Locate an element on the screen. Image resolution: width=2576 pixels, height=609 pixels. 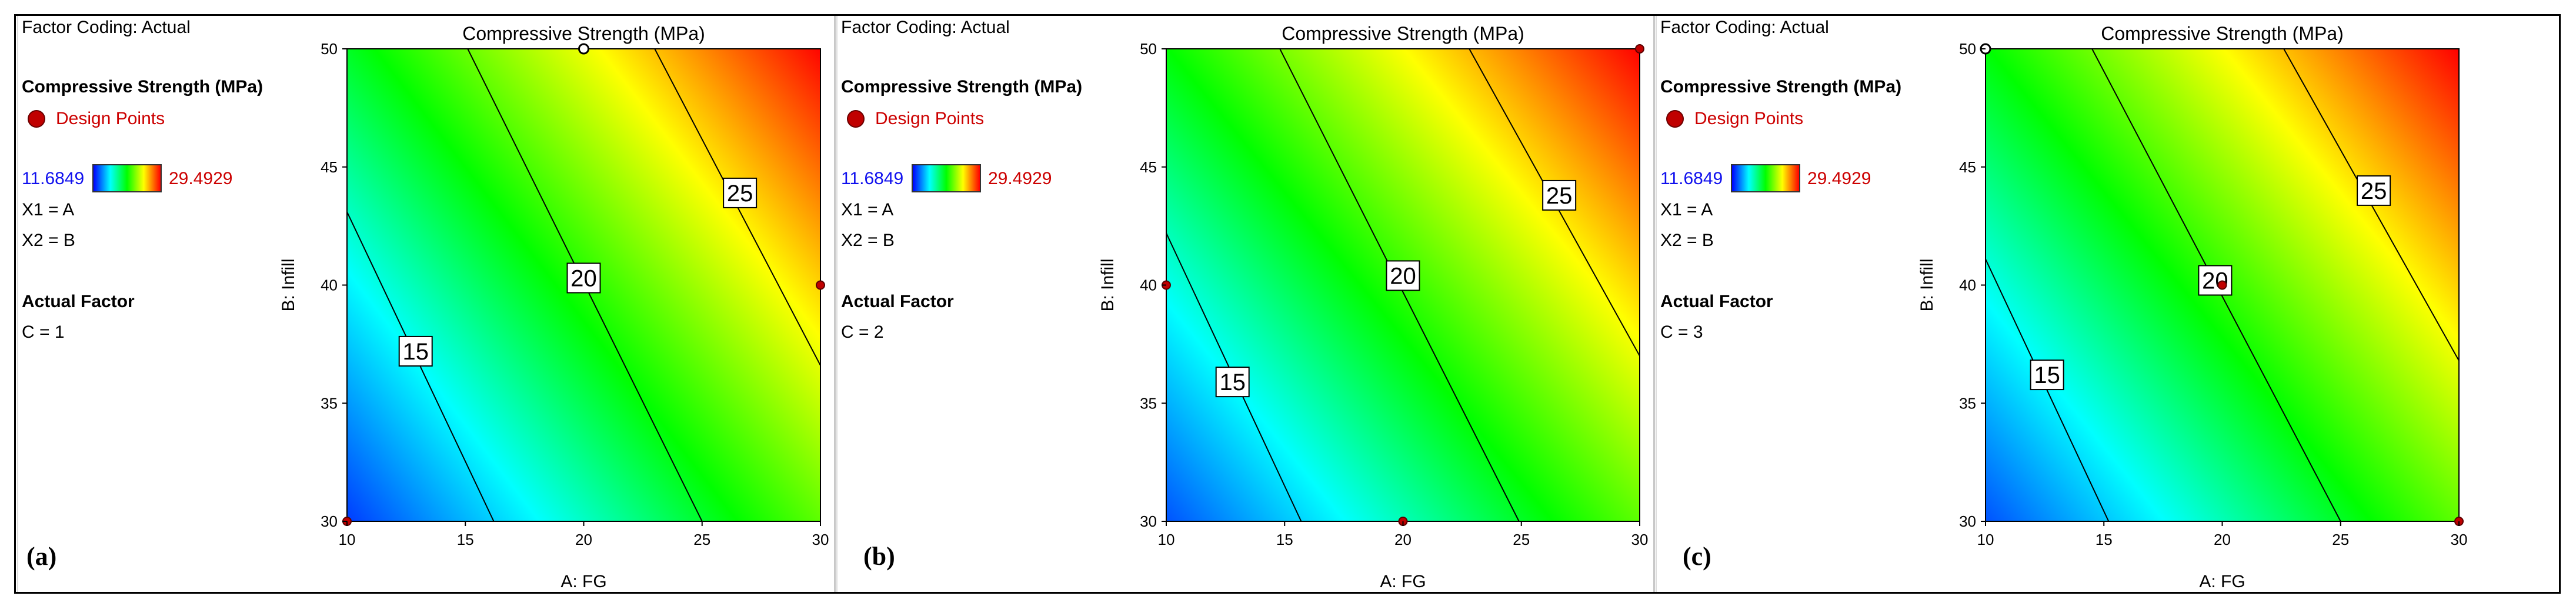
panel-label: (c) is located at coordinates (1697, 556).